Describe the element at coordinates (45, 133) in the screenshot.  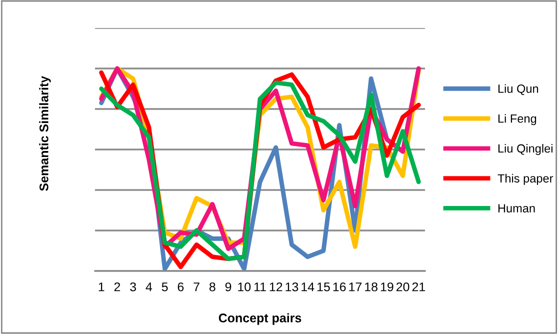
I see `y-axis-title: Semantic Similarity` at that location.